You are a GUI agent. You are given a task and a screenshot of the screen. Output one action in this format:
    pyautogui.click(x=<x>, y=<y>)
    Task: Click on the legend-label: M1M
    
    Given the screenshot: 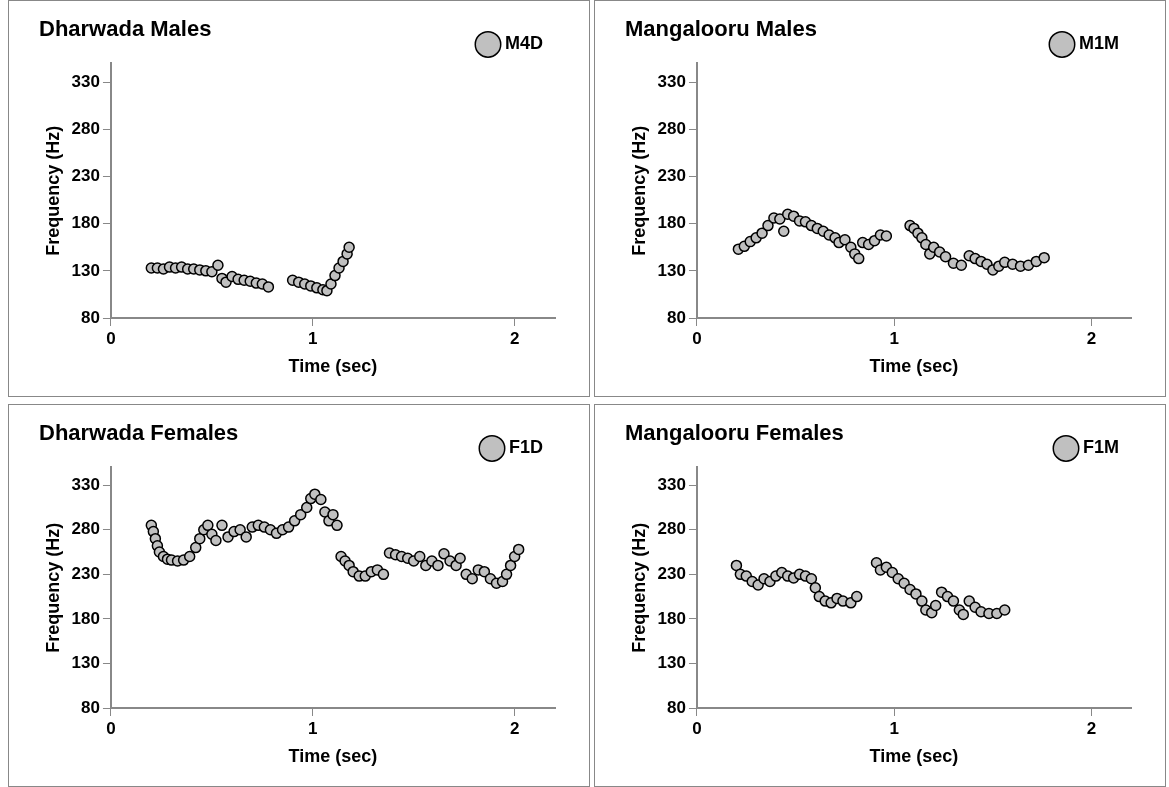 What is the action you would take?
    pyautogui.click(x=1099, y=43)
    